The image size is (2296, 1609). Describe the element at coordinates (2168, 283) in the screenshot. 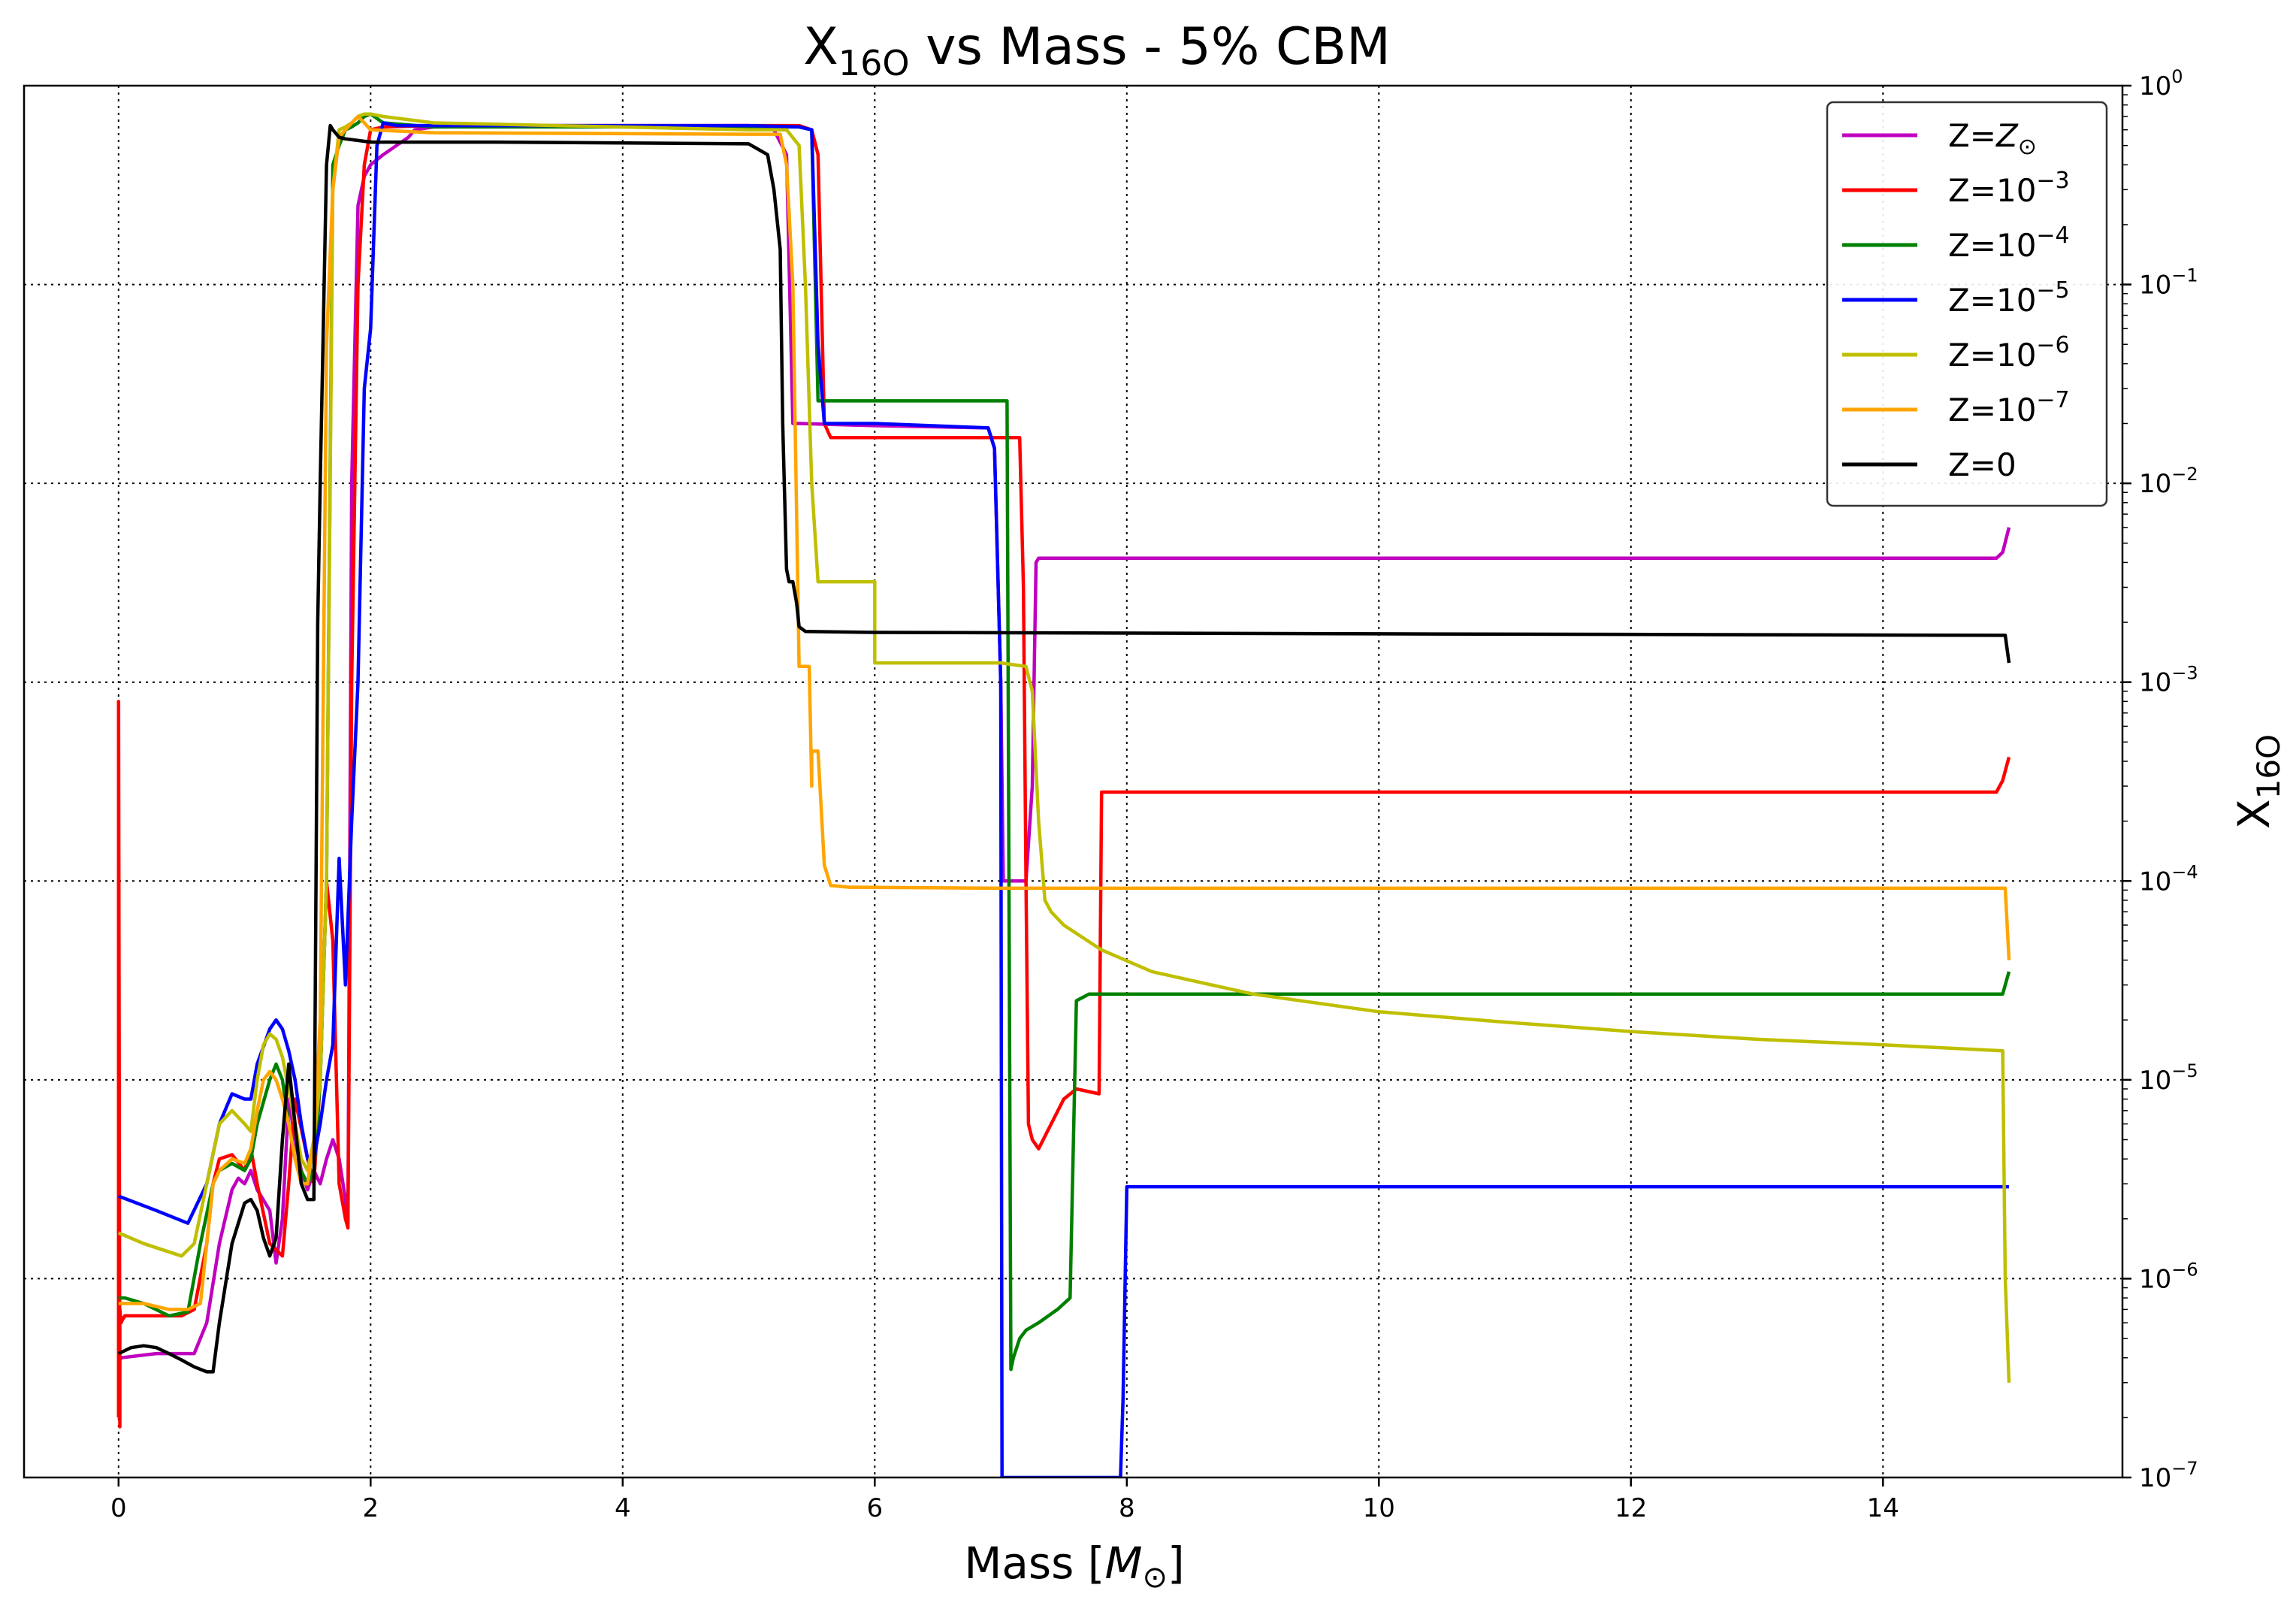

I see `y-tick-label: 10⁻¹` at that location.